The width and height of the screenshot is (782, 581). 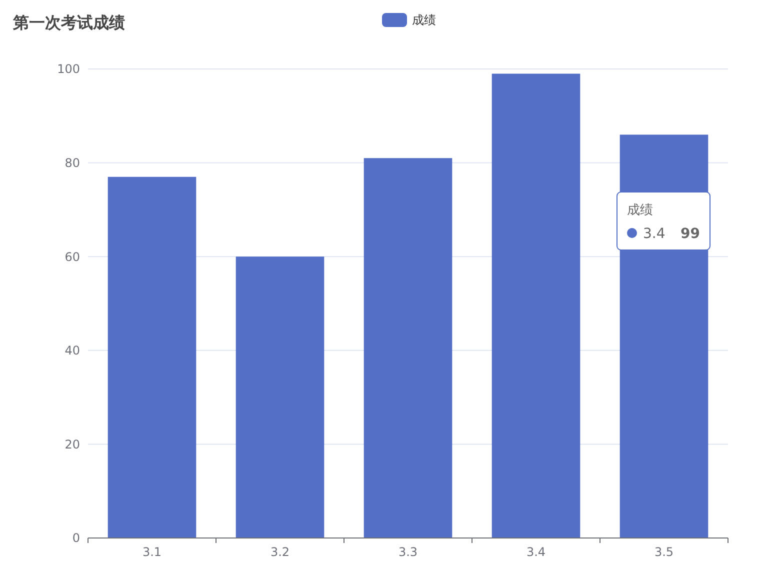 I want to click on annotation: 99, so click(x=690, y=234).